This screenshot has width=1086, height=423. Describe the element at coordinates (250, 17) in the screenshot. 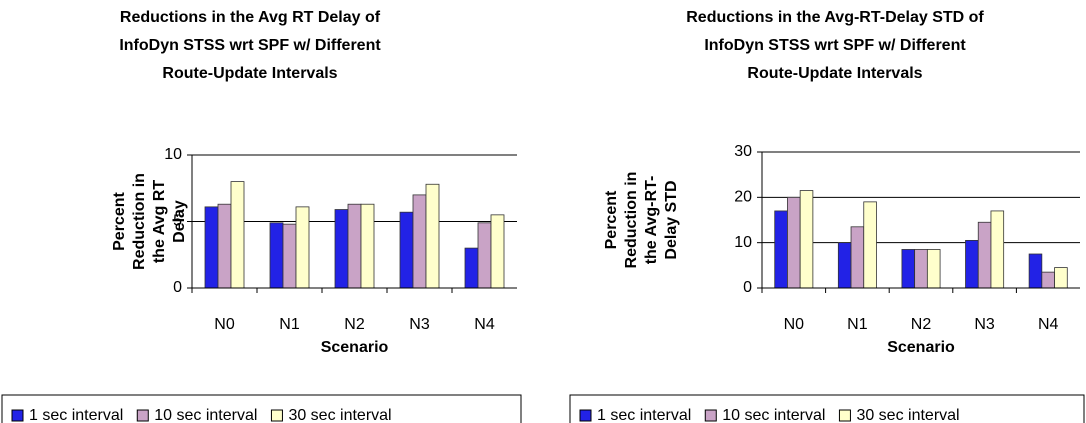

I see `chart-title: Reductions in the Avg RT Delay of` at that location.